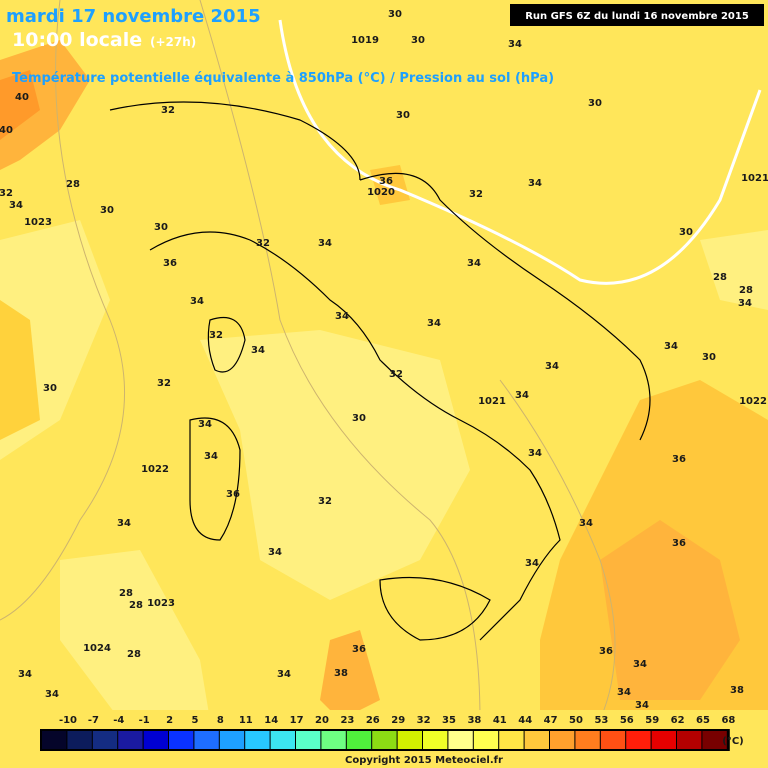 The image size is (768, 768). What do you see at coordinates (551, 720) in the screenshot?
I see `legend-label: 47` at bounding box center [551, 720].